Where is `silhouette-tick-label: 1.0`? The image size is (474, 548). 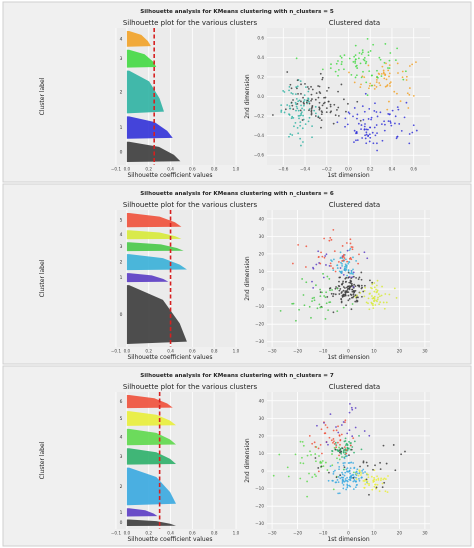 silhouette-tick-label: 1.0 is located at coordinates (236, 169).